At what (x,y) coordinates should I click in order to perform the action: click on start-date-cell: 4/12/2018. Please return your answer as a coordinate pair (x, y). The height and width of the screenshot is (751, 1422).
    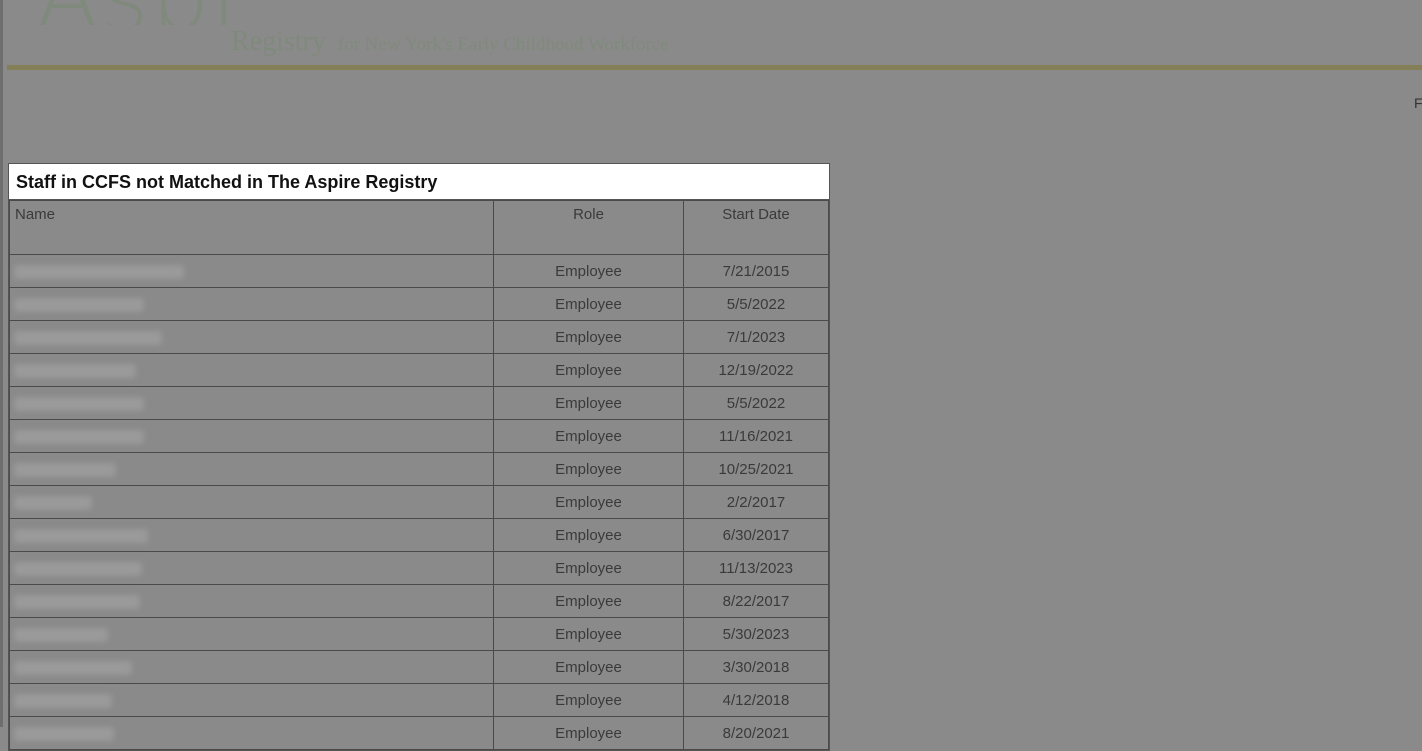
    Looking at the image, I should click on (756, 700).